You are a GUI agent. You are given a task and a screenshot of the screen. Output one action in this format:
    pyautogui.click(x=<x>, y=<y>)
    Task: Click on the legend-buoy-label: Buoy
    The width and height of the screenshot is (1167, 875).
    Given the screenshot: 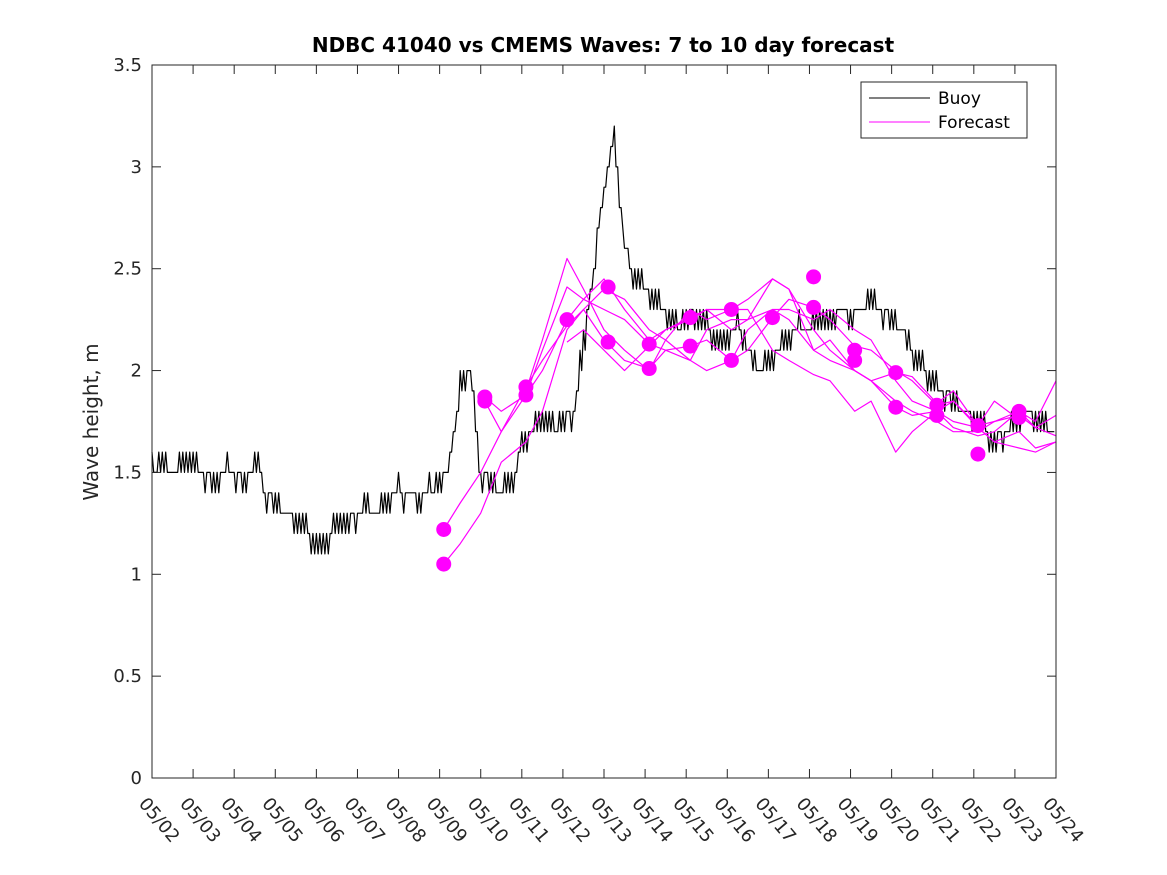 What is the action you would take?
    pyautogui.click(x=959, y=99)
    